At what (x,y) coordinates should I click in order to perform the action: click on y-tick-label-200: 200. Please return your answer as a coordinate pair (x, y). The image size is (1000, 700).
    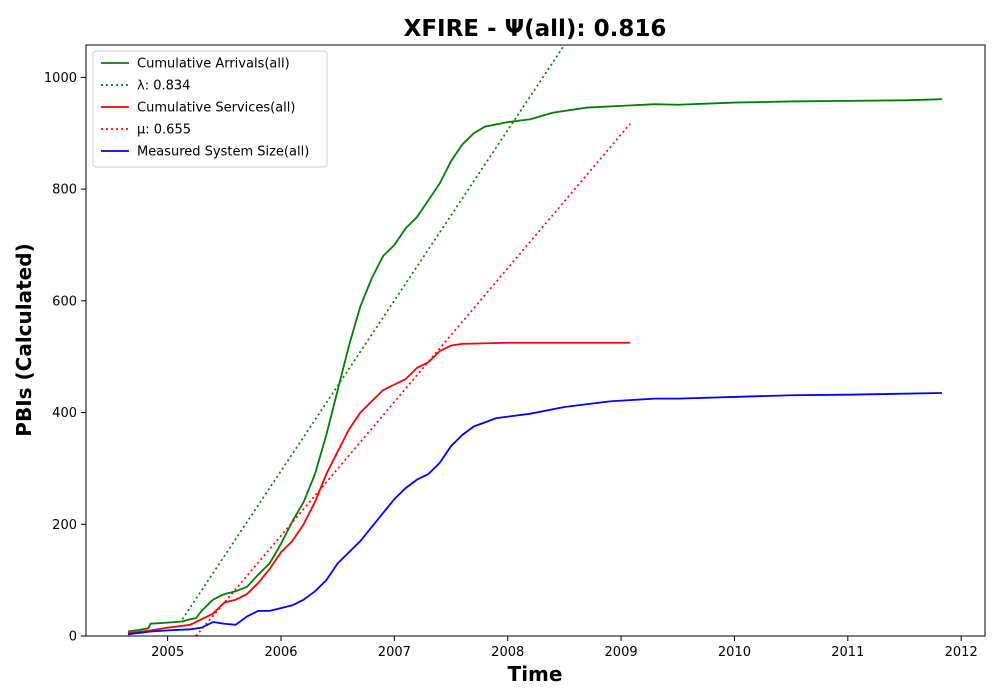
    Looking at the image, I should click on (64, 525).